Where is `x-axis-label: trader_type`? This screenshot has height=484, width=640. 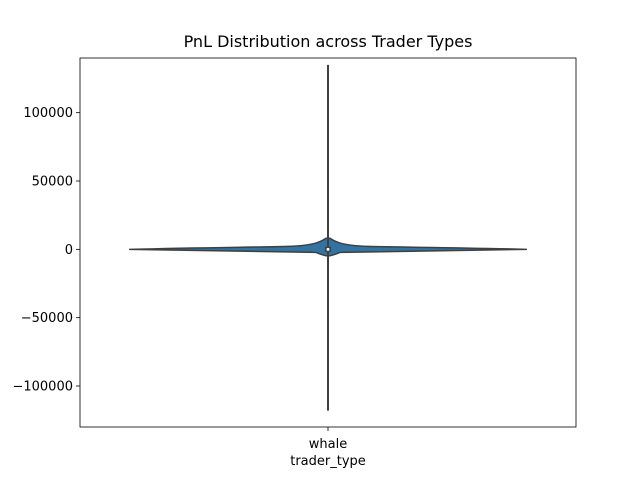
x-axis-label: trader_type is located at coordinates (328, 461).